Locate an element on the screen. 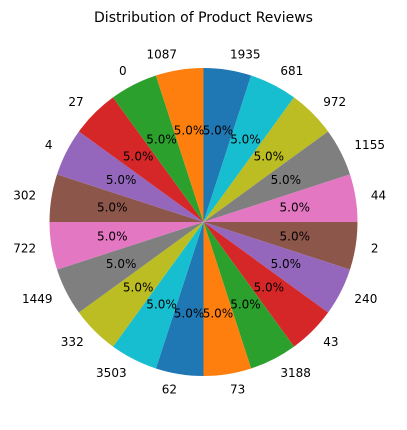 The height and width of the screenshot is (430, 407). slice-label: 722 is located at coordinates (24, 249).